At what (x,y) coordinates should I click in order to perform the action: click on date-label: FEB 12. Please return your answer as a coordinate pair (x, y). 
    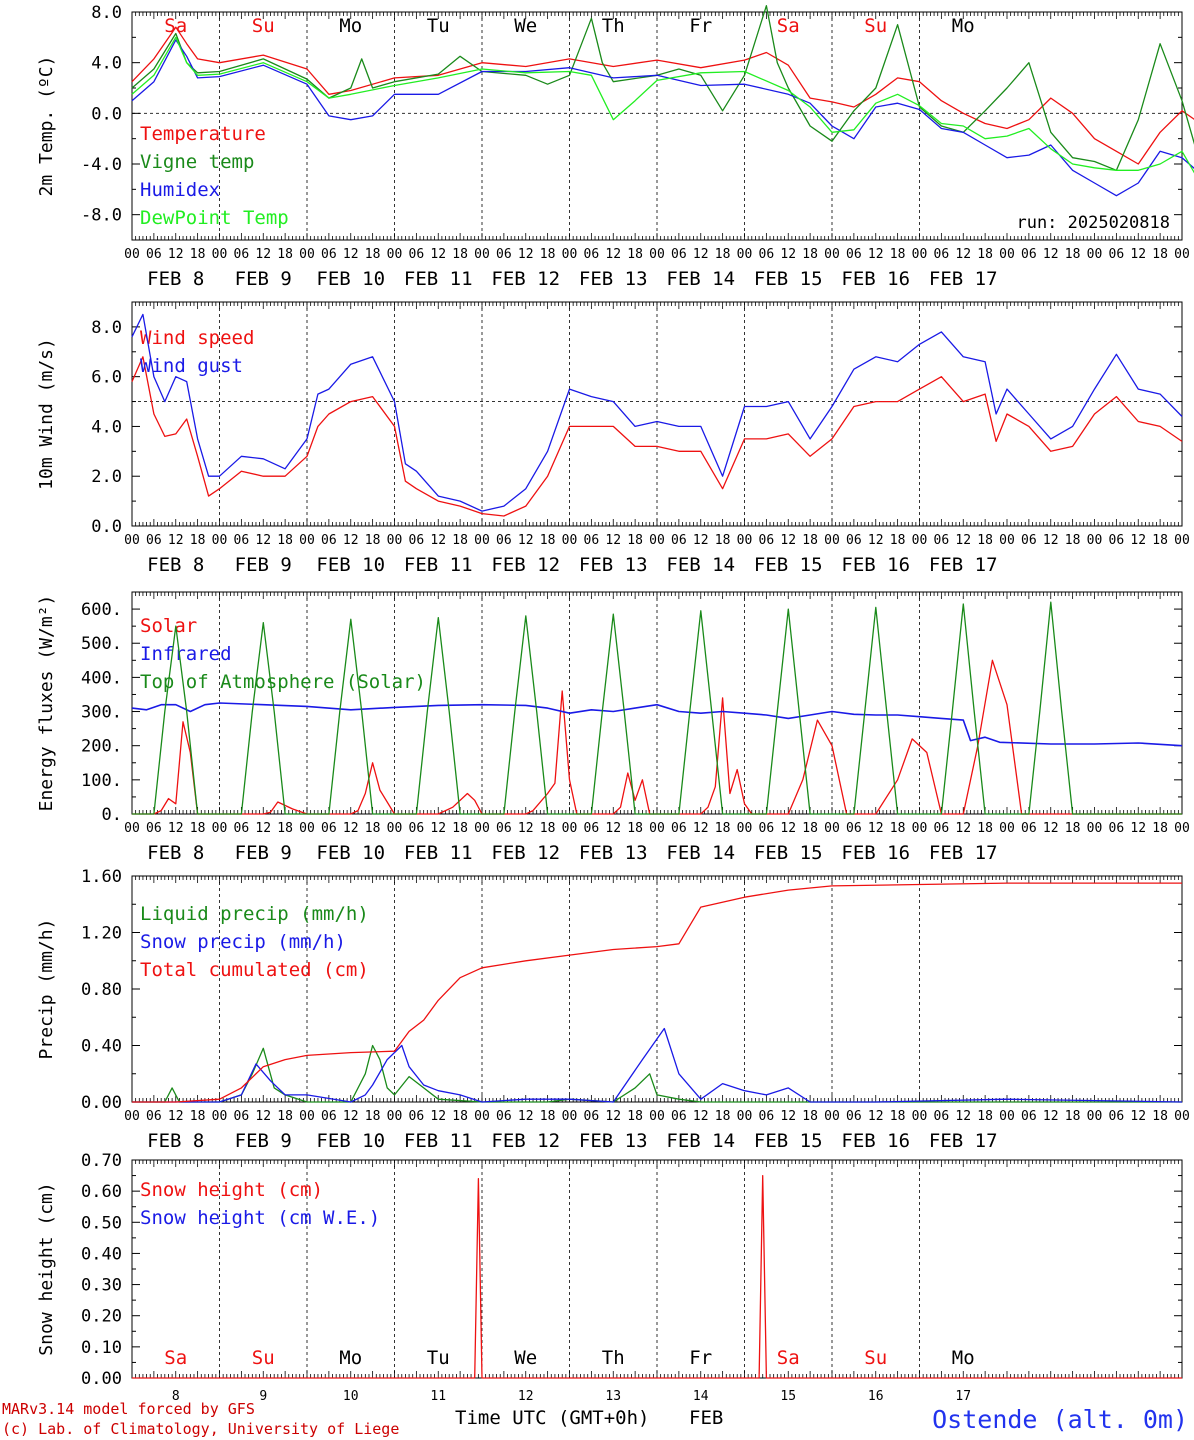
    Looking at the image, I should click on (525, 853).